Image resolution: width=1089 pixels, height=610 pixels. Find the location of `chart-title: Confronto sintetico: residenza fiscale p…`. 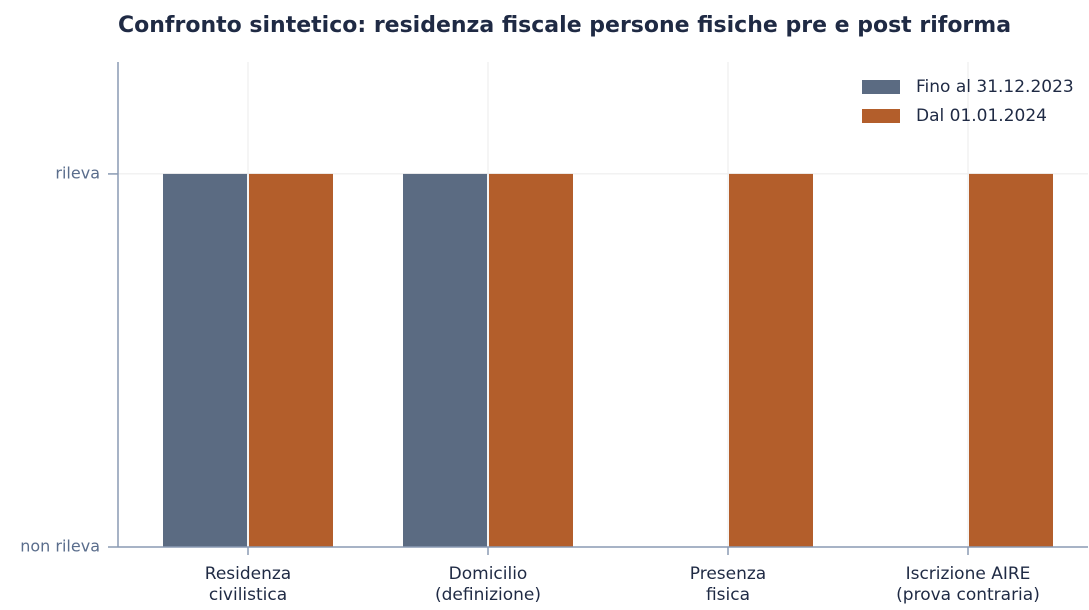

chart-title: Confronto sintetico: residenza fiscale p… is located at coordinates (564, 25).